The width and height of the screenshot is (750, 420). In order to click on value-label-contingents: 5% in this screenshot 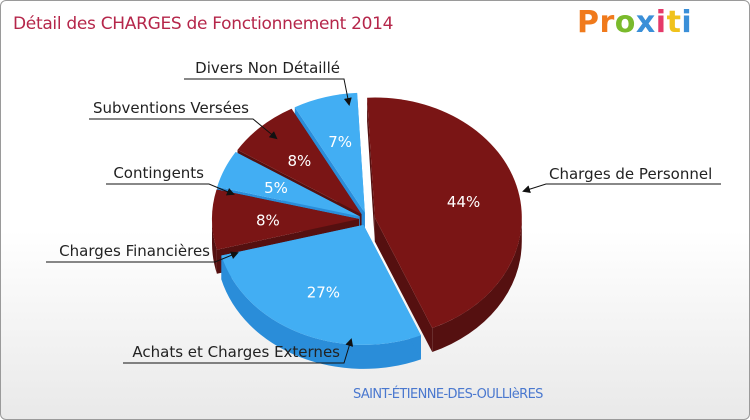, I will do `click(276, 188)`.